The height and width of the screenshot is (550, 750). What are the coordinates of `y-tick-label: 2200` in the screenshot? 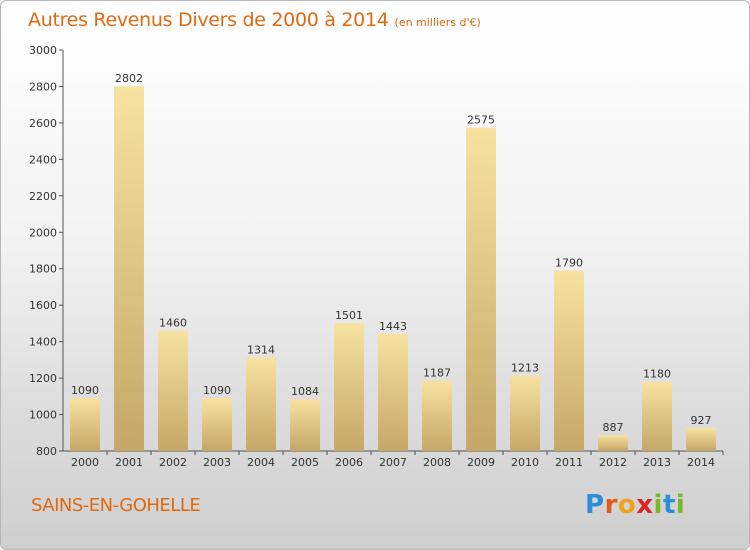 It's located at (43, 196).